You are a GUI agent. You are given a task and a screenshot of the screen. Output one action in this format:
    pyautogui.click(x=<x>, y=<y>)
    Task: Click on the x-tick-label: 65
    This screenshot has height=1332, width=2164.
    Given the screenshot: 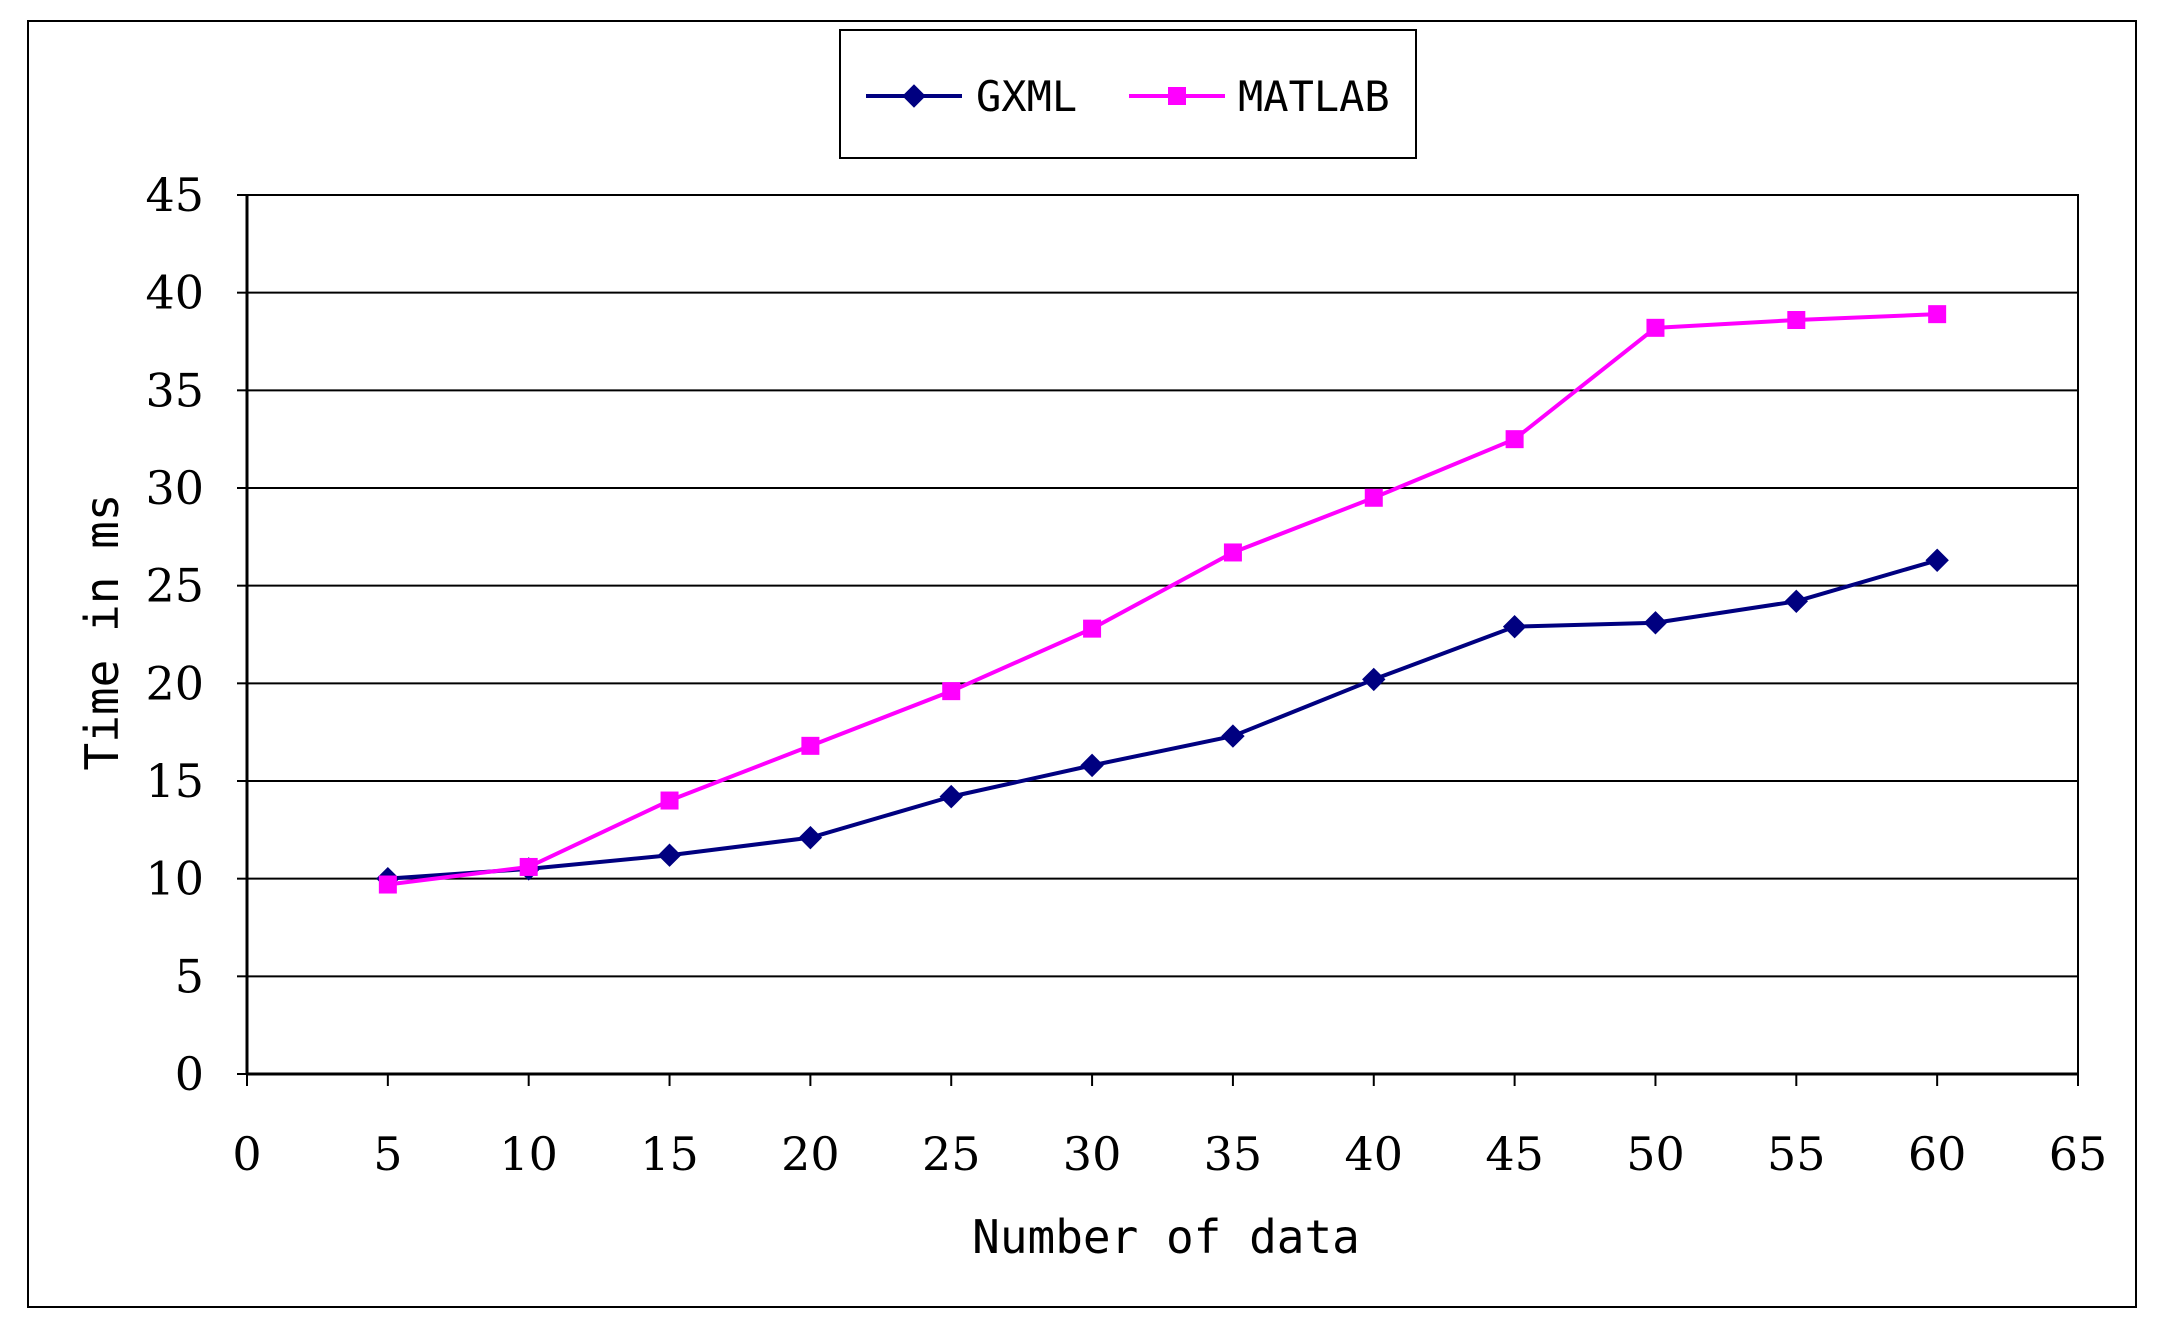 What is the action you would take?
    pyautogui.click(x=2078, y=1154)
    